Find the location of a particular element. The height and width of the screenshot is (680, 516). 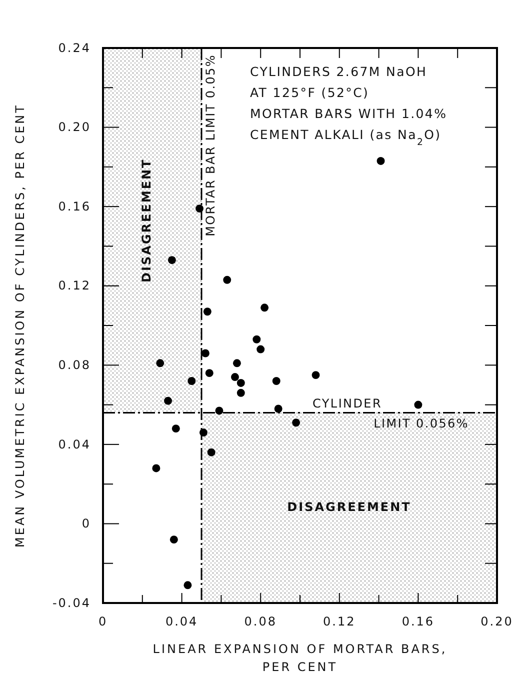

ref-line-label: MORTAR BAR LIMIT 0.05% is located at coordinates (210, 145).